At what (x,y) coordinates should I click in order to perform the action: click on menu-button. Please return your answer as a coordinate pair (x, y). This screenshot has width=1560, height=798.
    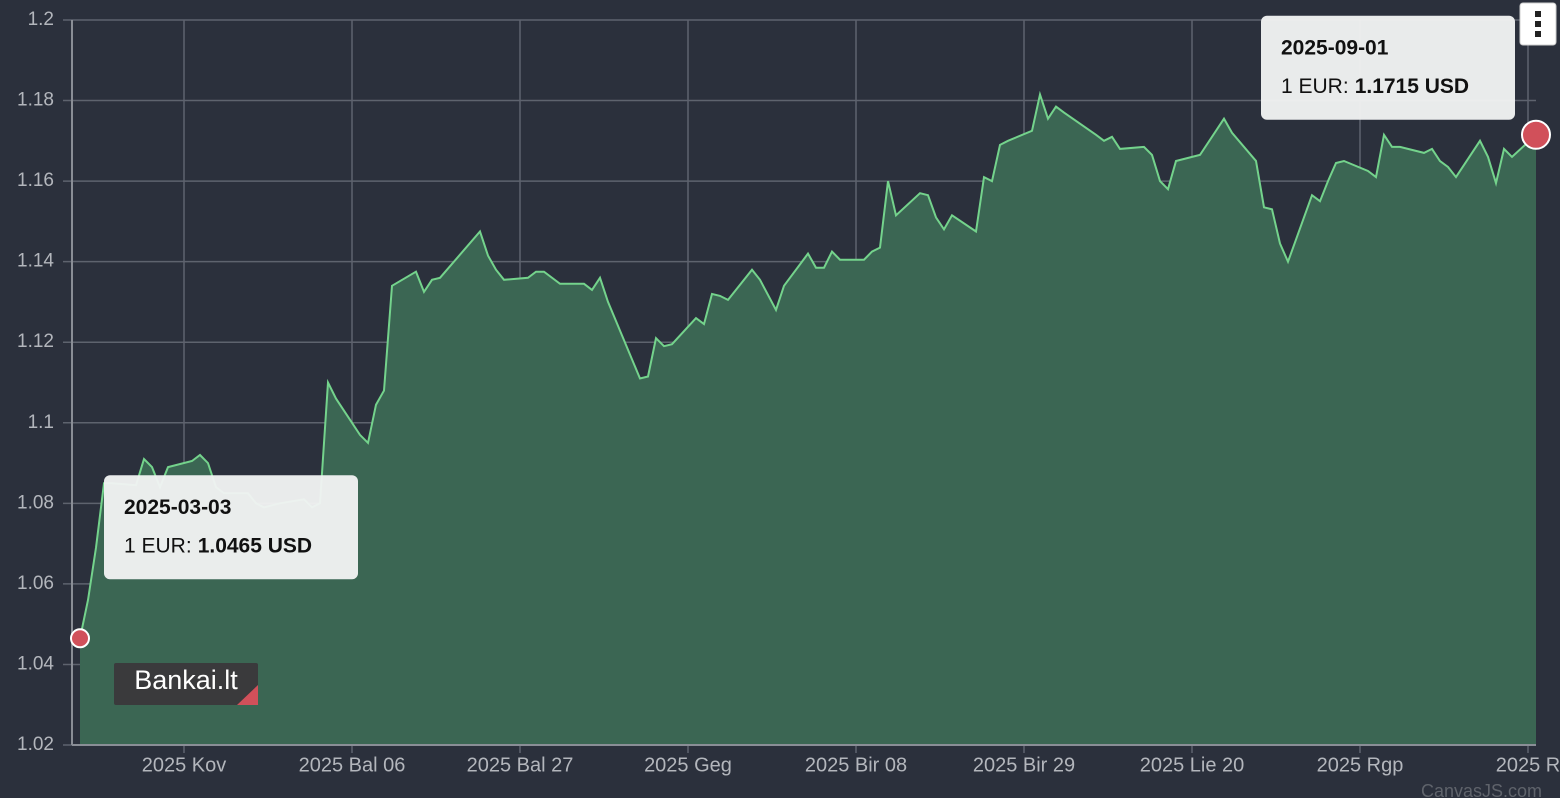
    Looking at the image, I should click on (1538, 24).